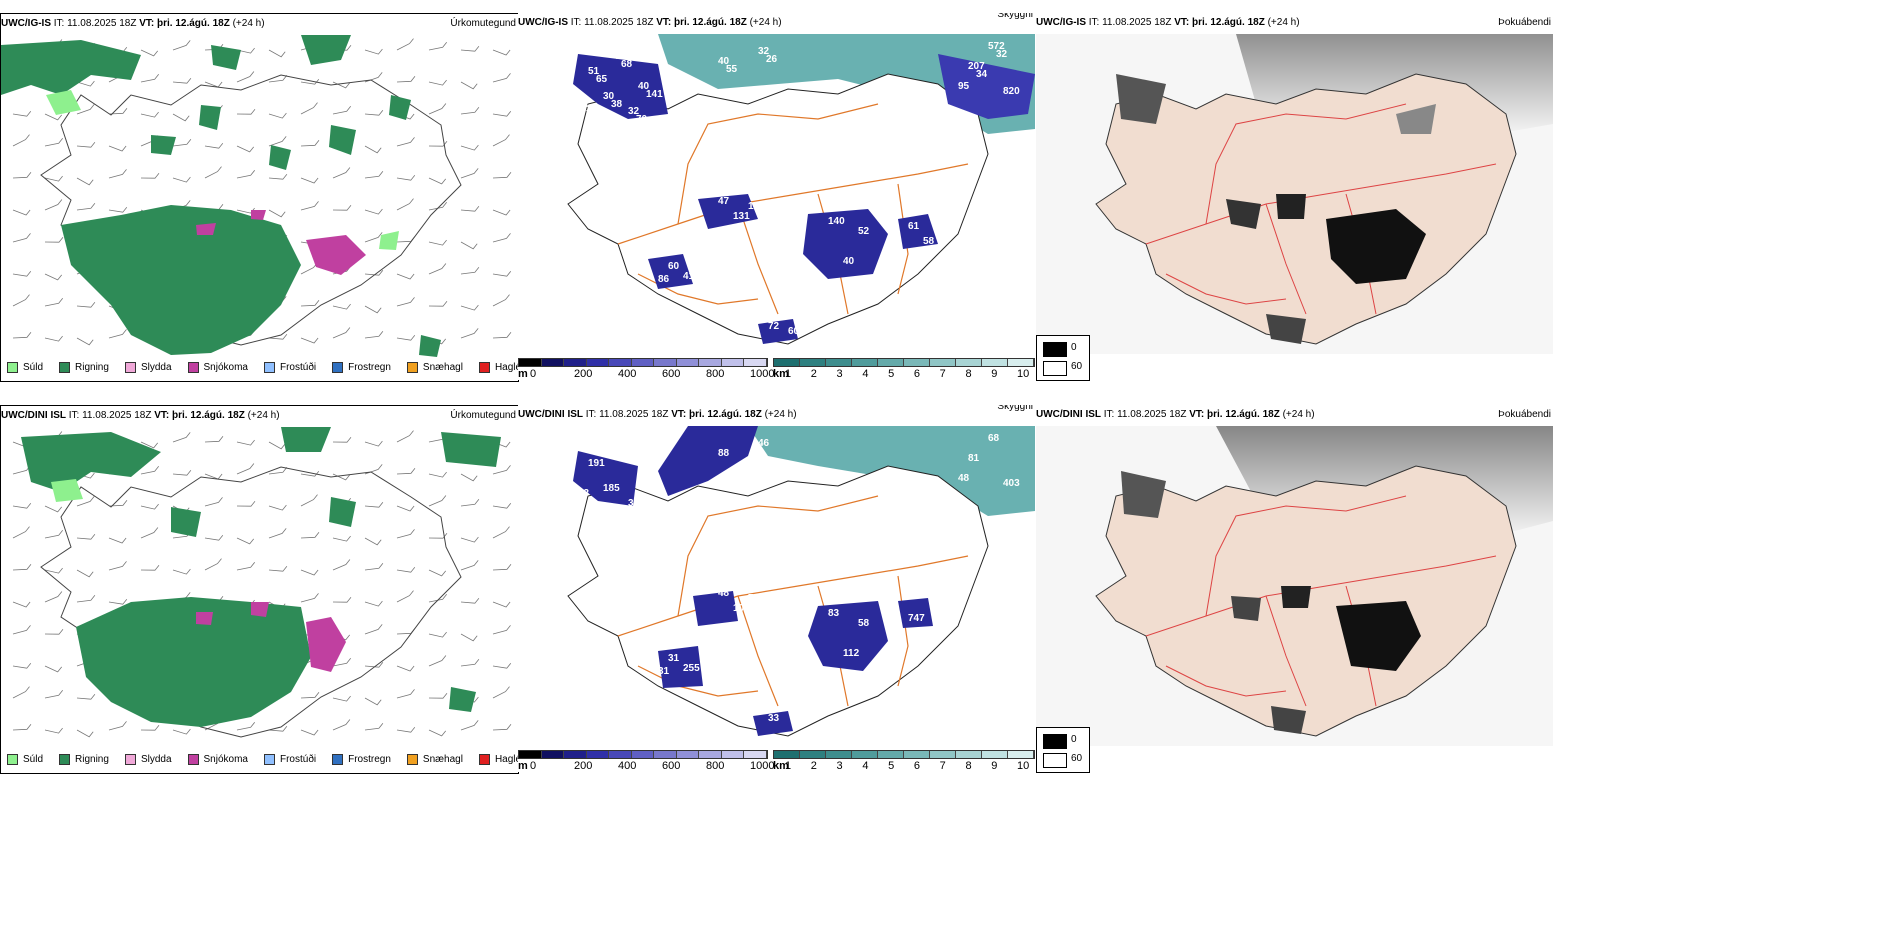 This screenshot has width=1900, height=950. What do you see at coordinates (851, 653) in the screenshot?
I see `cloud-base-label: 112` at bounding box center [851, 653].